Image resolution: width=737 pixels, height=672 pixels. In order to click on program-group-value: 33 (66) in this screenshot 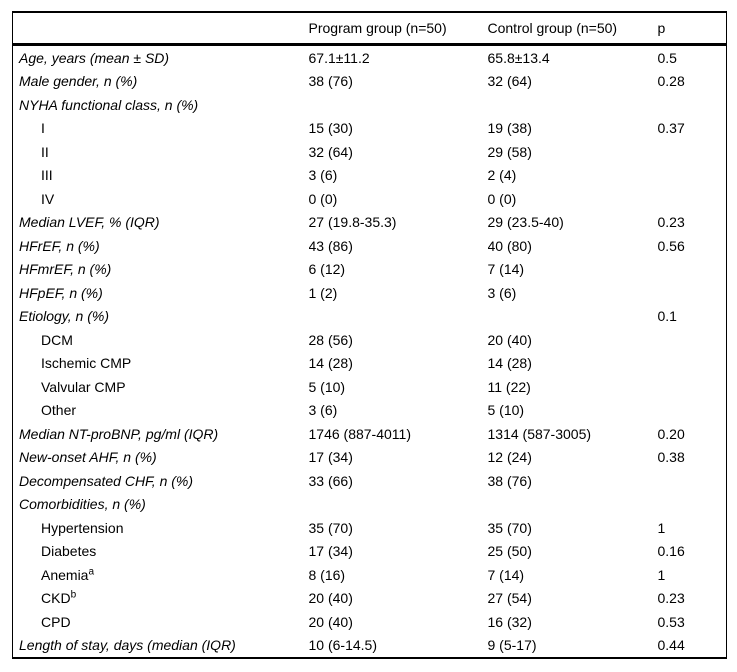, I will do `click(330, 480)`.